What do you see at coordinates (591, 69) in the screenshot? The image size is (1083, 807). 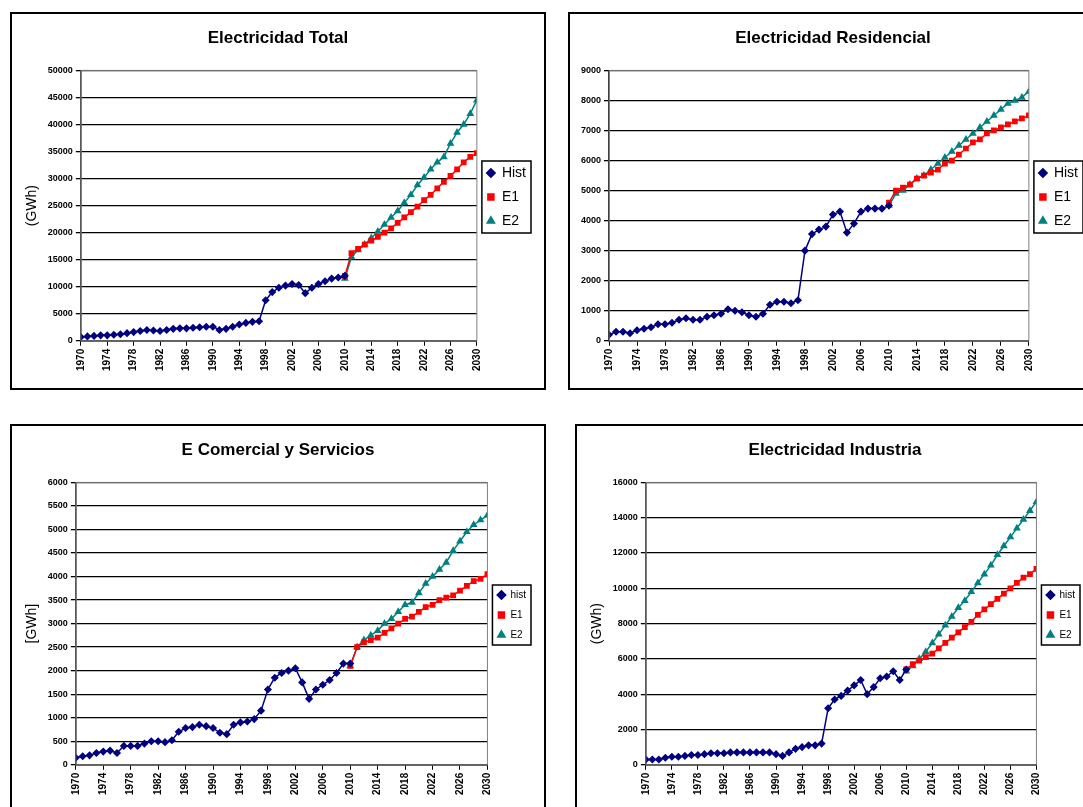 I see `y-tick-label: 9000` at bounding box center [591, 69].